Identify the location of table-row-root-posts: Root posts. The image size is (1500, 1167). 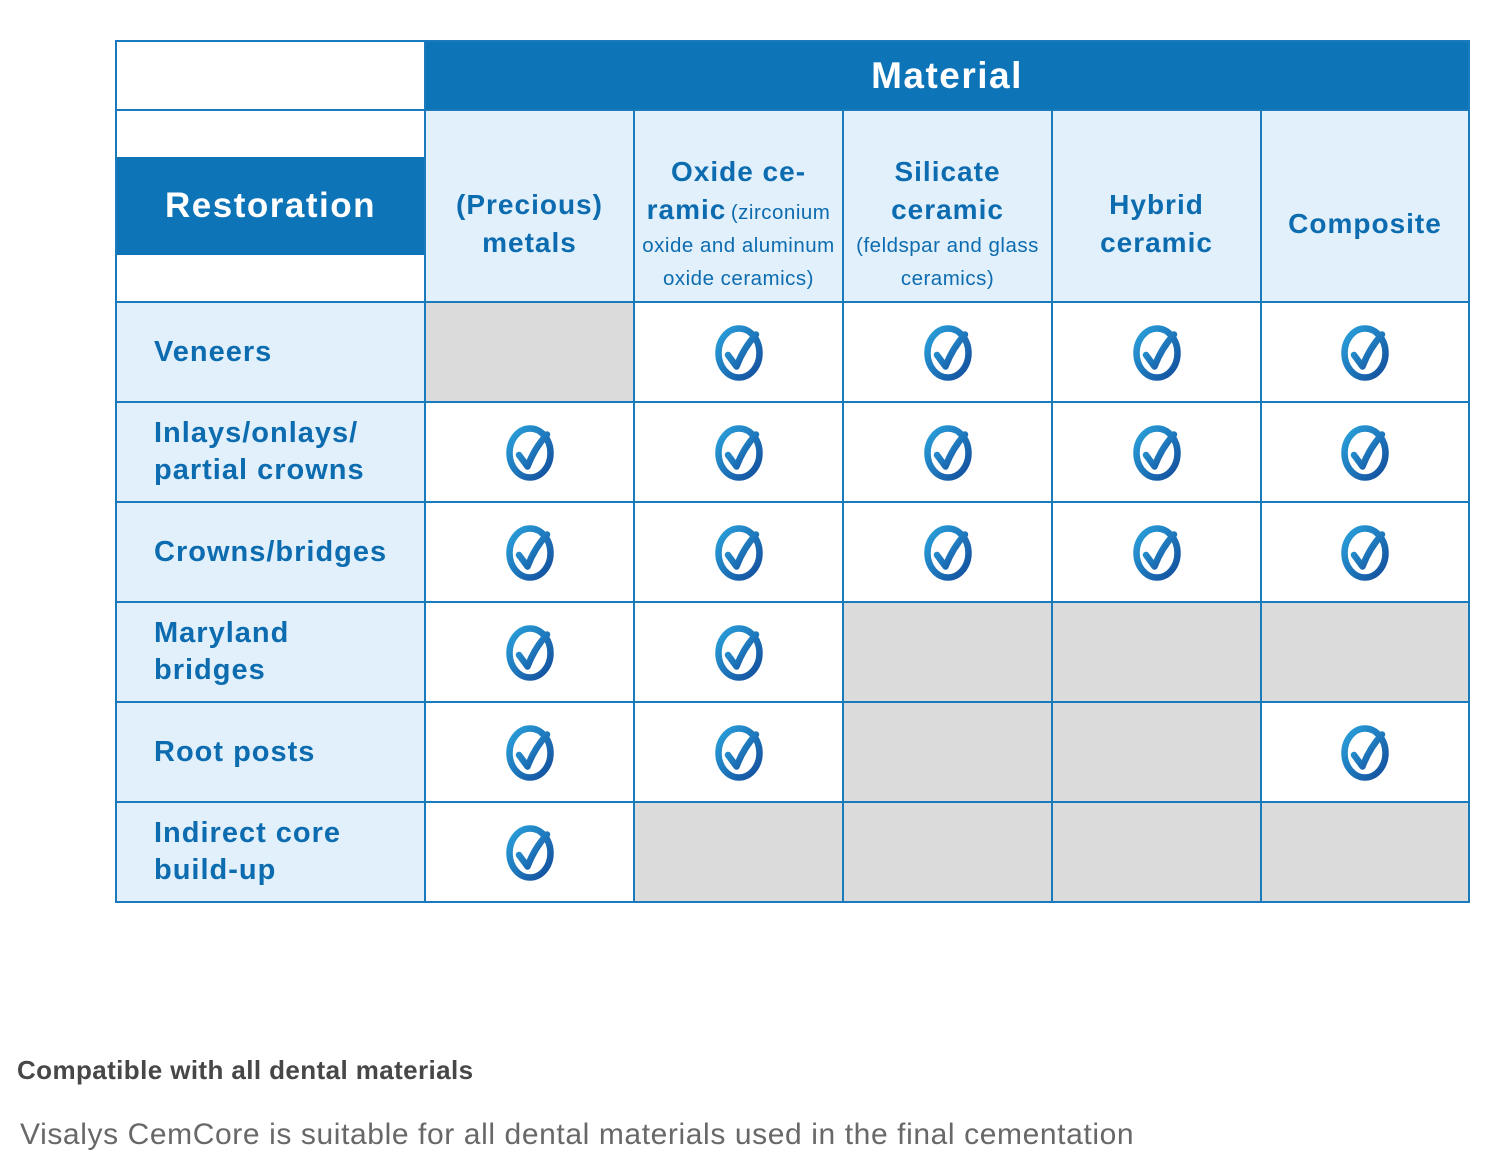
(793, 752).